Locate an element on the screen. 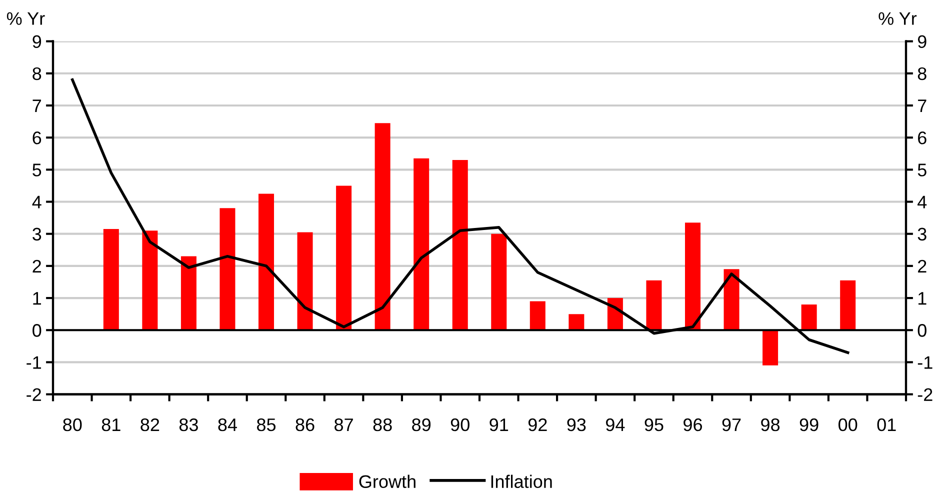 Image resolution: width=937 pixels, height=495 pixels. x-tick-label: 01 is located at coordinates (886, 425).